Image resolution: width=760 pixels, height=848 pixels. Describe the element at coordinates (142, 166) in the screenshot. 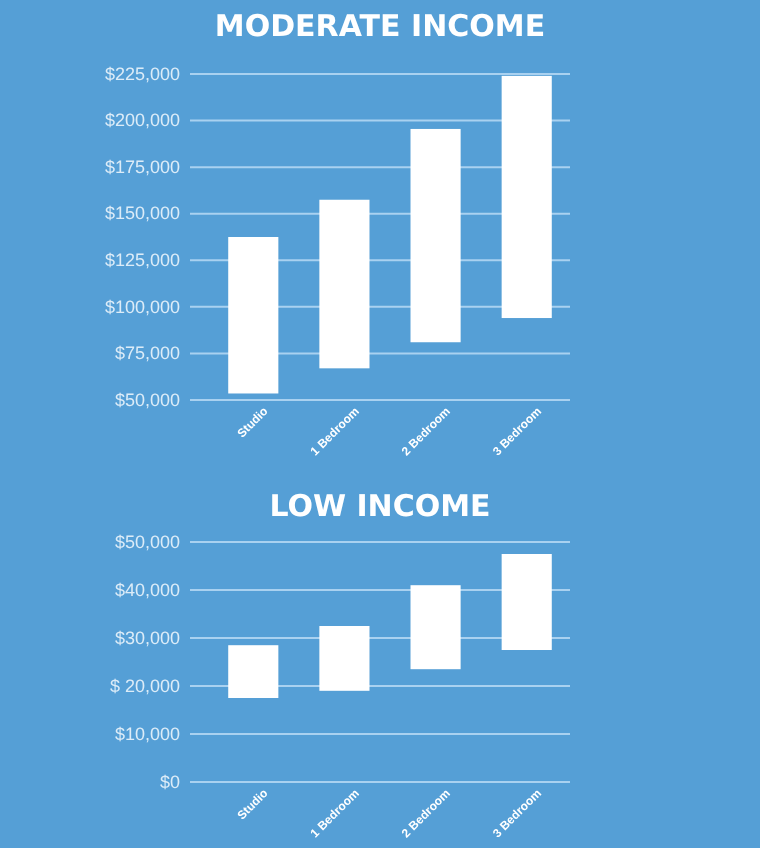

I see `y-tick-label: $175,000` at that location.